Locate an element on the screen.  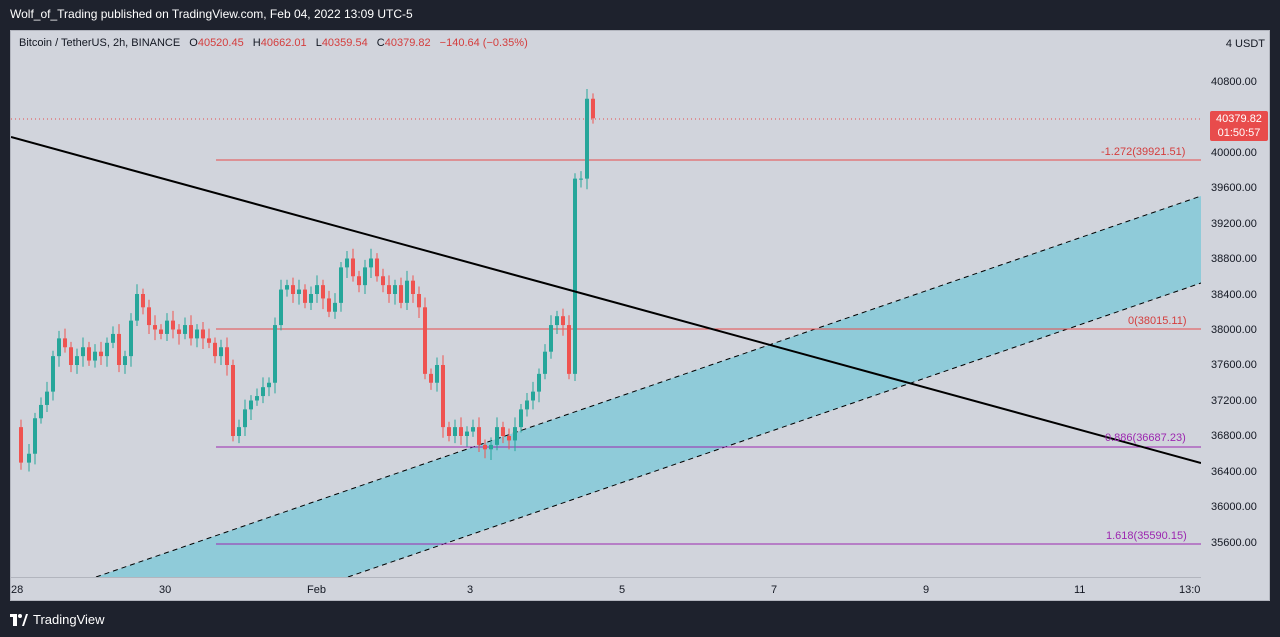
price-tick: 36800.00 is located at coordinates (1234, 436).